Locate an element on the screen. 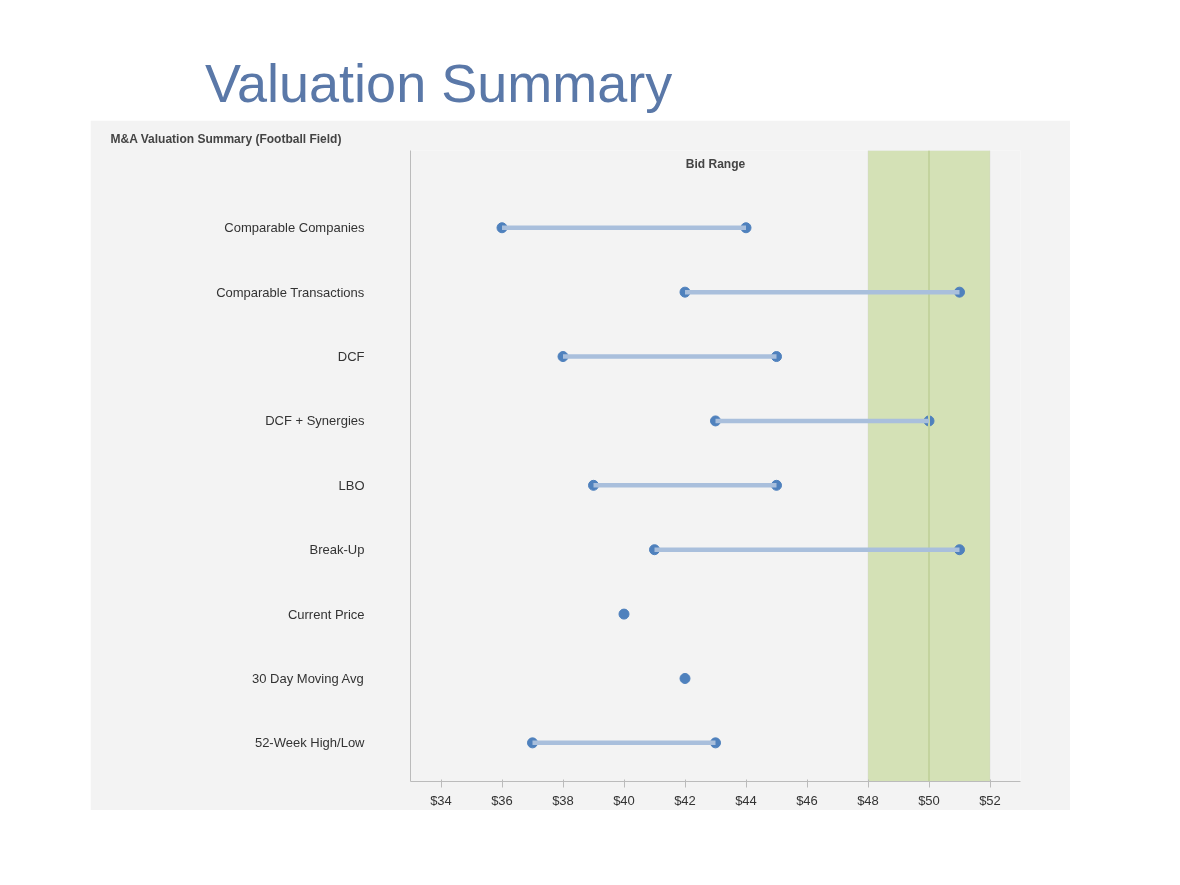  text: M&A Valuation Summary (Football Field) is located at coordinates (226, 138).